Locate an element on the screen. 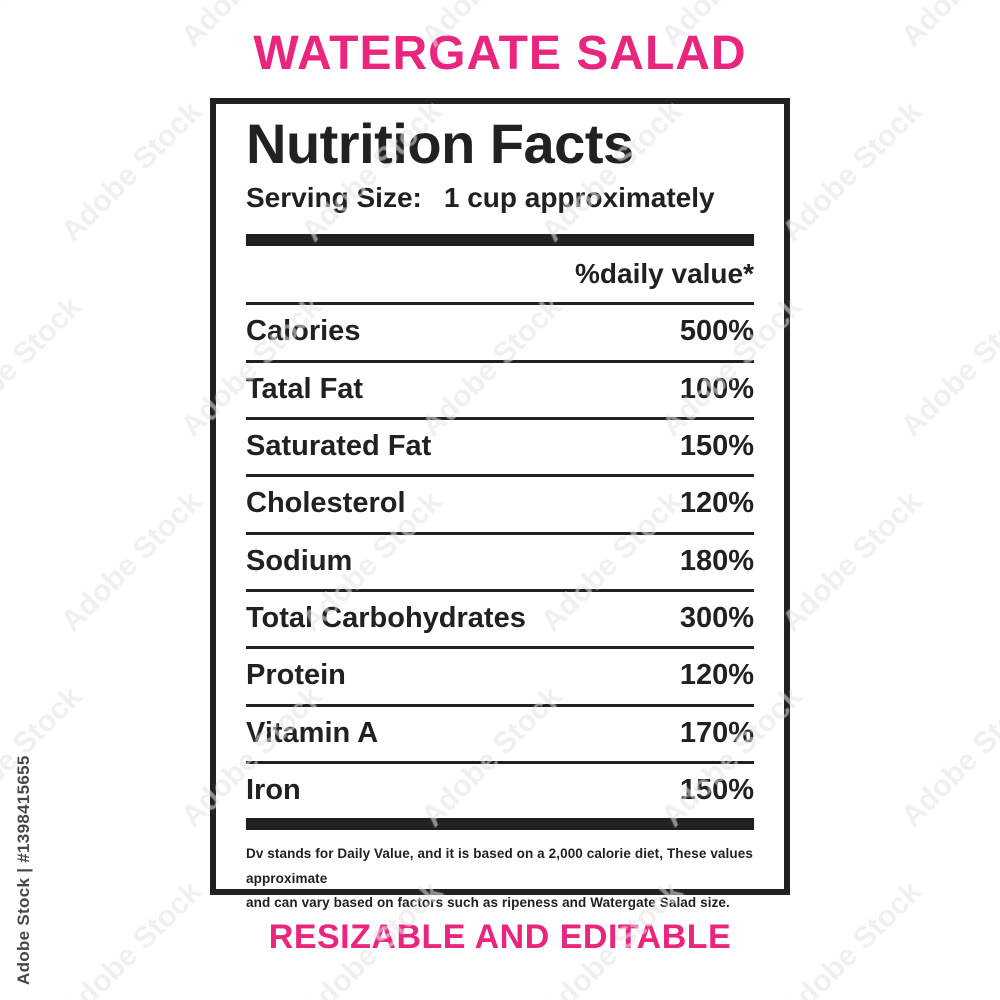 Image resolution: width=1000 pixels, height=1000 pixels. nutrient-name: Protein is located at coordinates (296, 675).